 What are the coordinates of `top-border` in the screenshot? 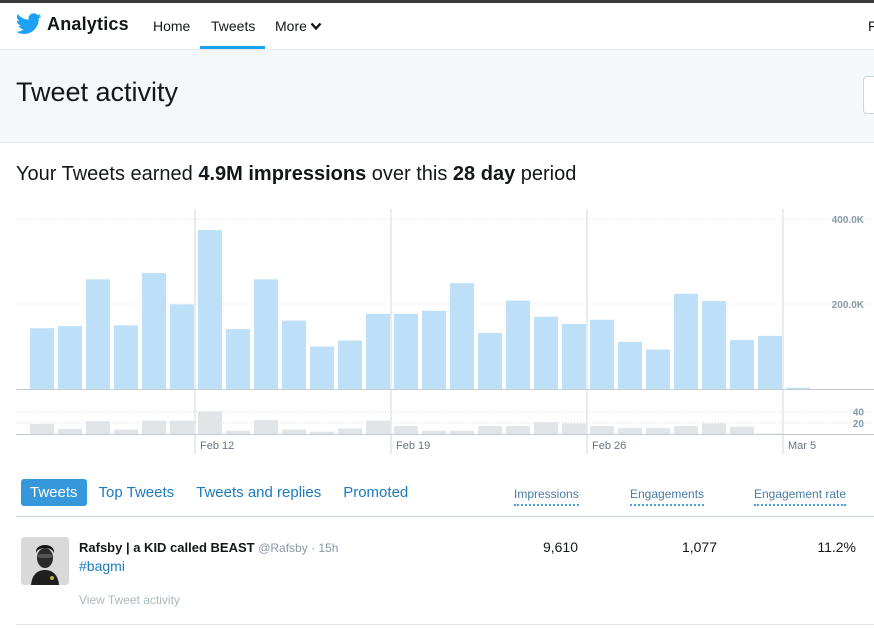 It's located at (437, 1).